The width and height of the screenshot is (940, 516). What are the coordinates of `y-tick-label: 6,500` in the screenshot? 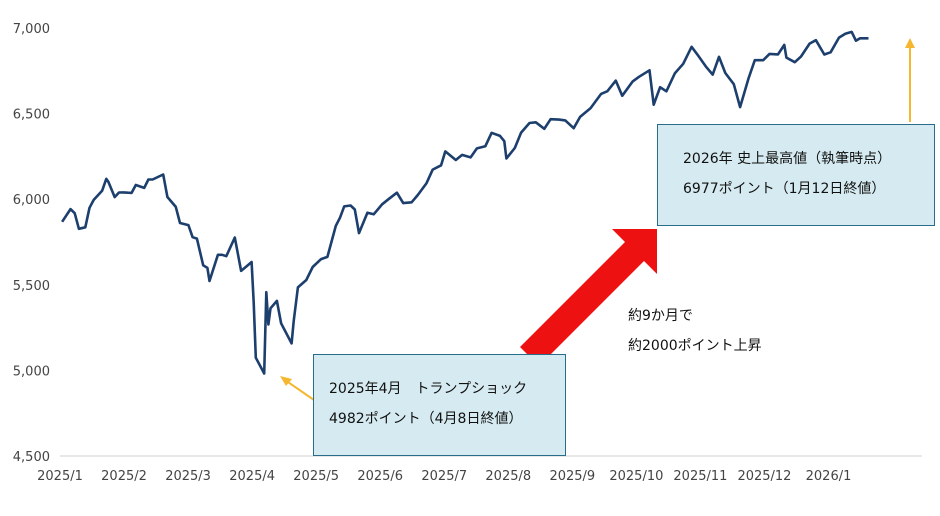 It's located at (31, 115).